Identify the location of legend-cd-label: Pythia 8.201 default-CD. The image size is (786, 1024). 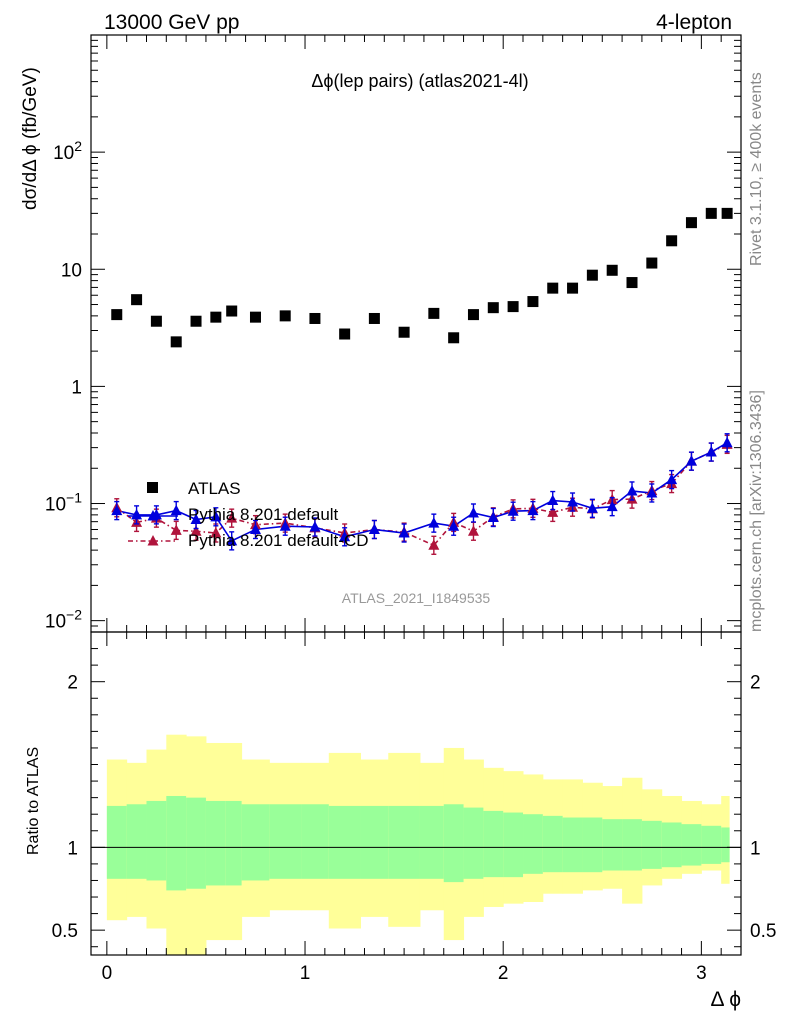
(278, 540).